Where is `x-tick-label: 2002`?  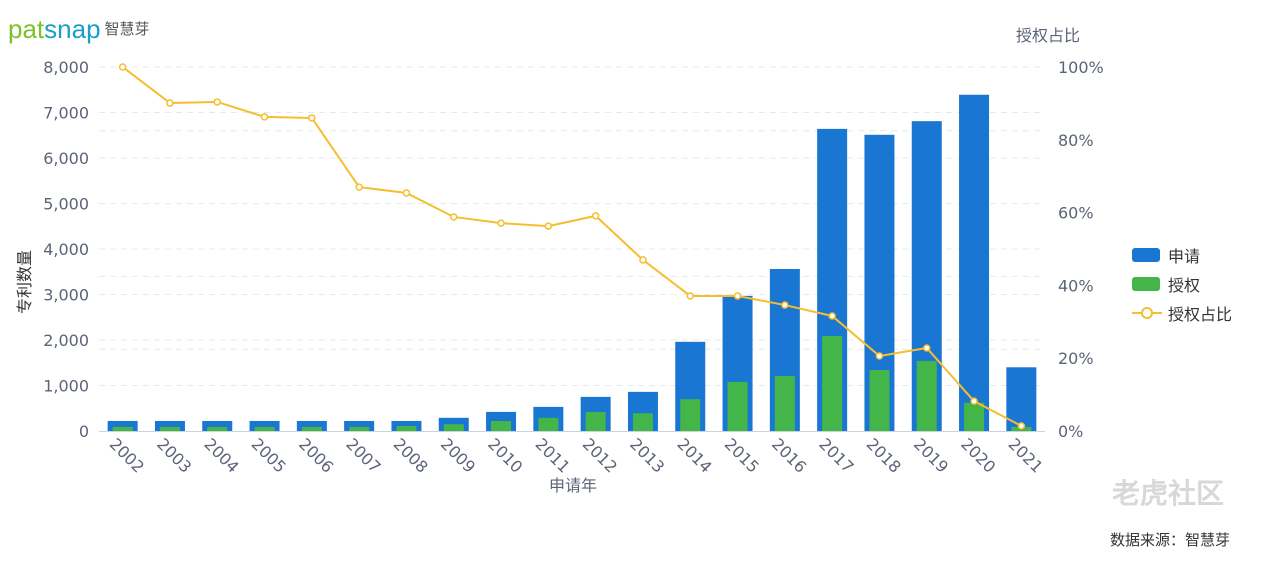 x-tick-label: 2002 is located at coordinates (127, 455).